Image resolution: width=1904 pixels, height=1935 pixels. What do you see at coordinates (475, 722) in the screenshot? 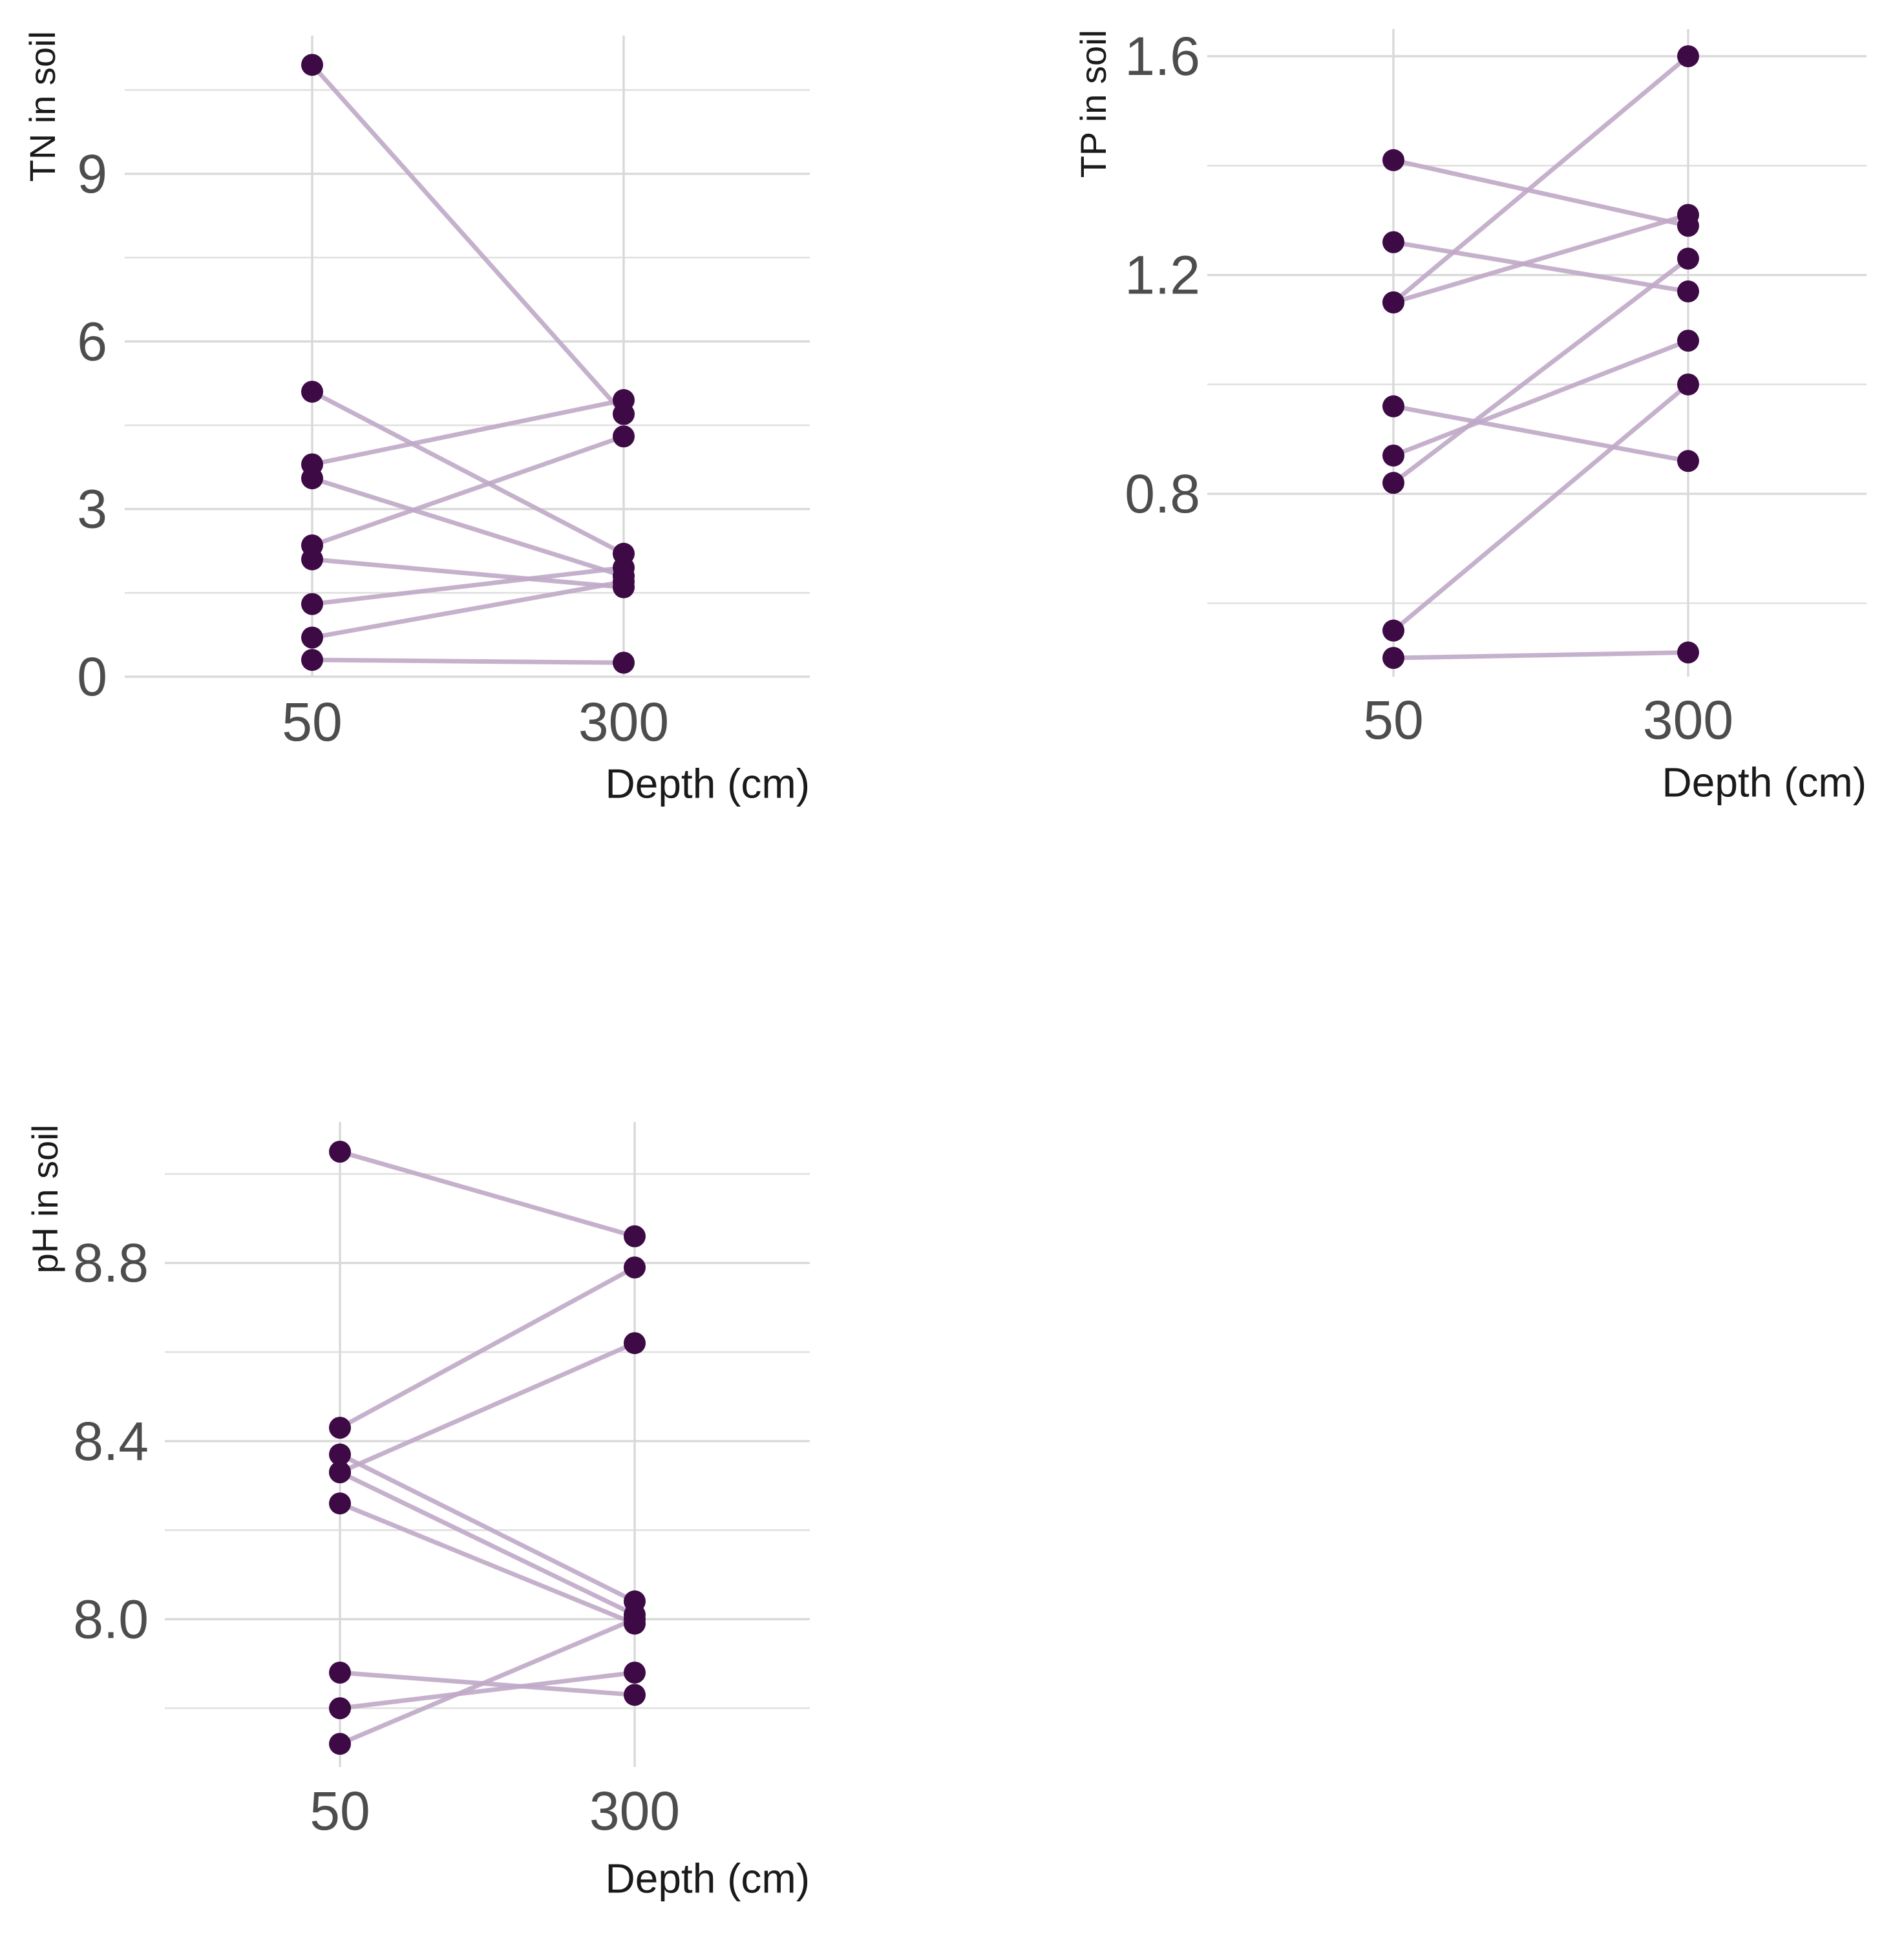
I see `tn-x-ticks: 50 300` at bounding box center [475, 722].